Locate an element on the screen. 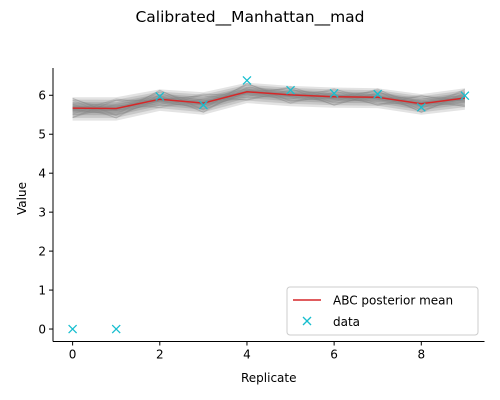  legend: ABC posterior mean data is located at coordinates (382, 311).